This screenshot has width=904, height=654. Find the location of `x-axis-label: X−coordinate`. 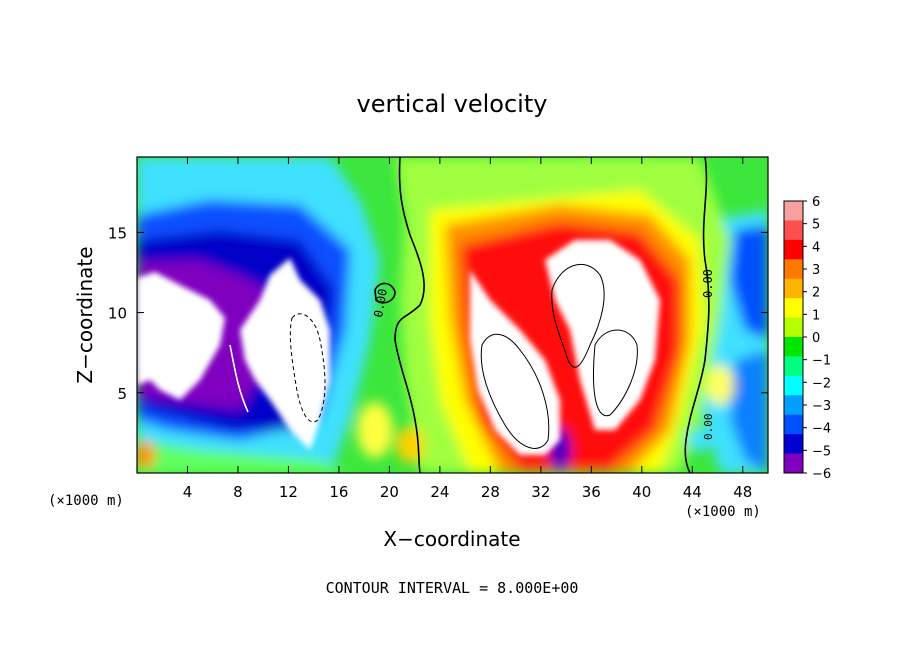

x-axis-label: X−coordinate is located at coordinates (451, 539).